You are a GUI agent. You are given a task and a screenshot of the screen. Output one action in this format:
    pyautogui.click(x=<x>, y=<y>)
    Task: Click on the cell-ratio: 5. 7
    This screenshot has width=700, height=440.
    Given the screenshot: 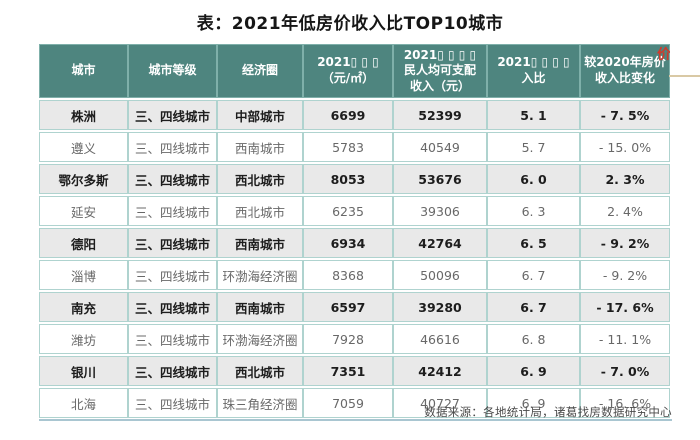 What is the action you would take?
    pyautogui.click(x=533, y=147)
    